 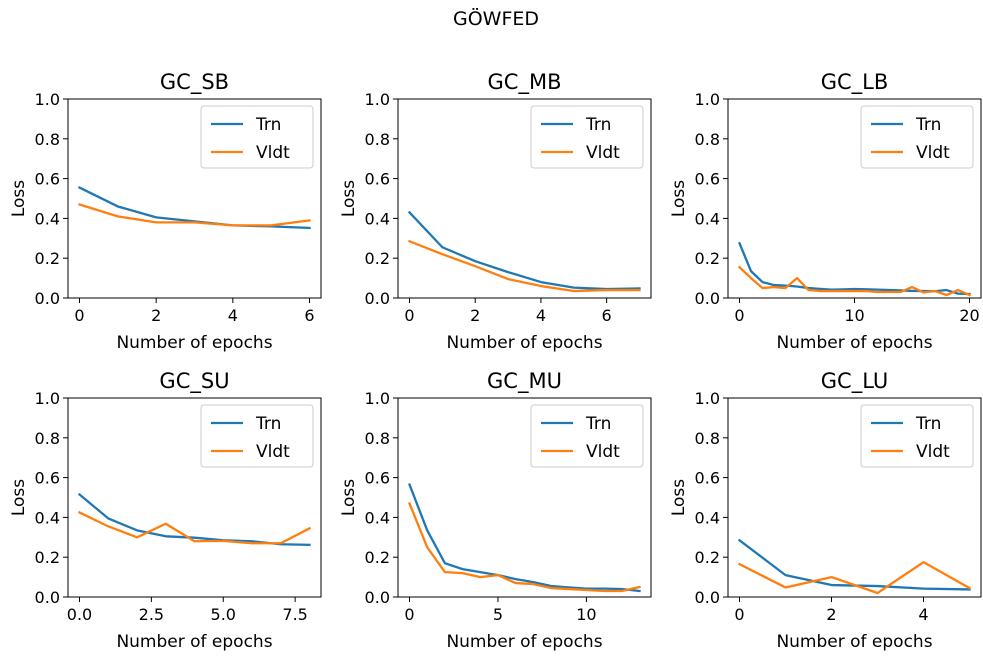 What do you see at coordinates (498, 614) in the screenshot?
I see `x-tick-label: 5` at bounding box center [498, 614].